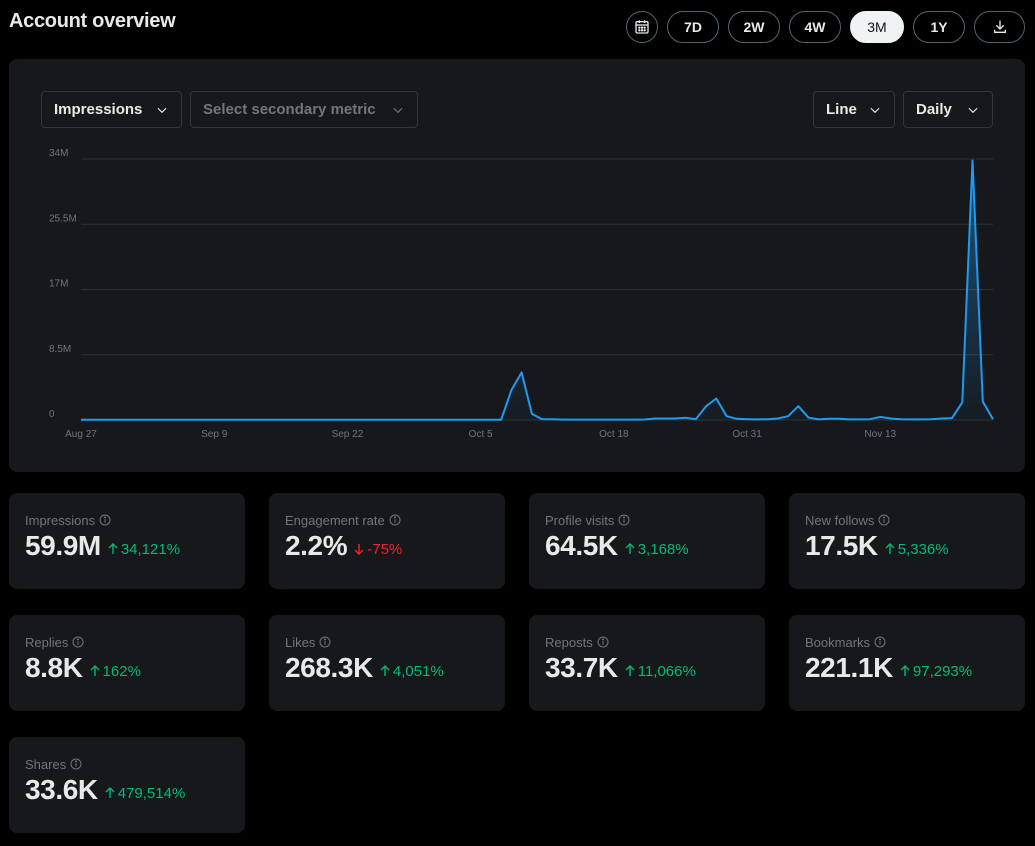 The width and height of the screenshot is (1035, 846). I want to click on stat-value: 59.9M, so click(63, 545).